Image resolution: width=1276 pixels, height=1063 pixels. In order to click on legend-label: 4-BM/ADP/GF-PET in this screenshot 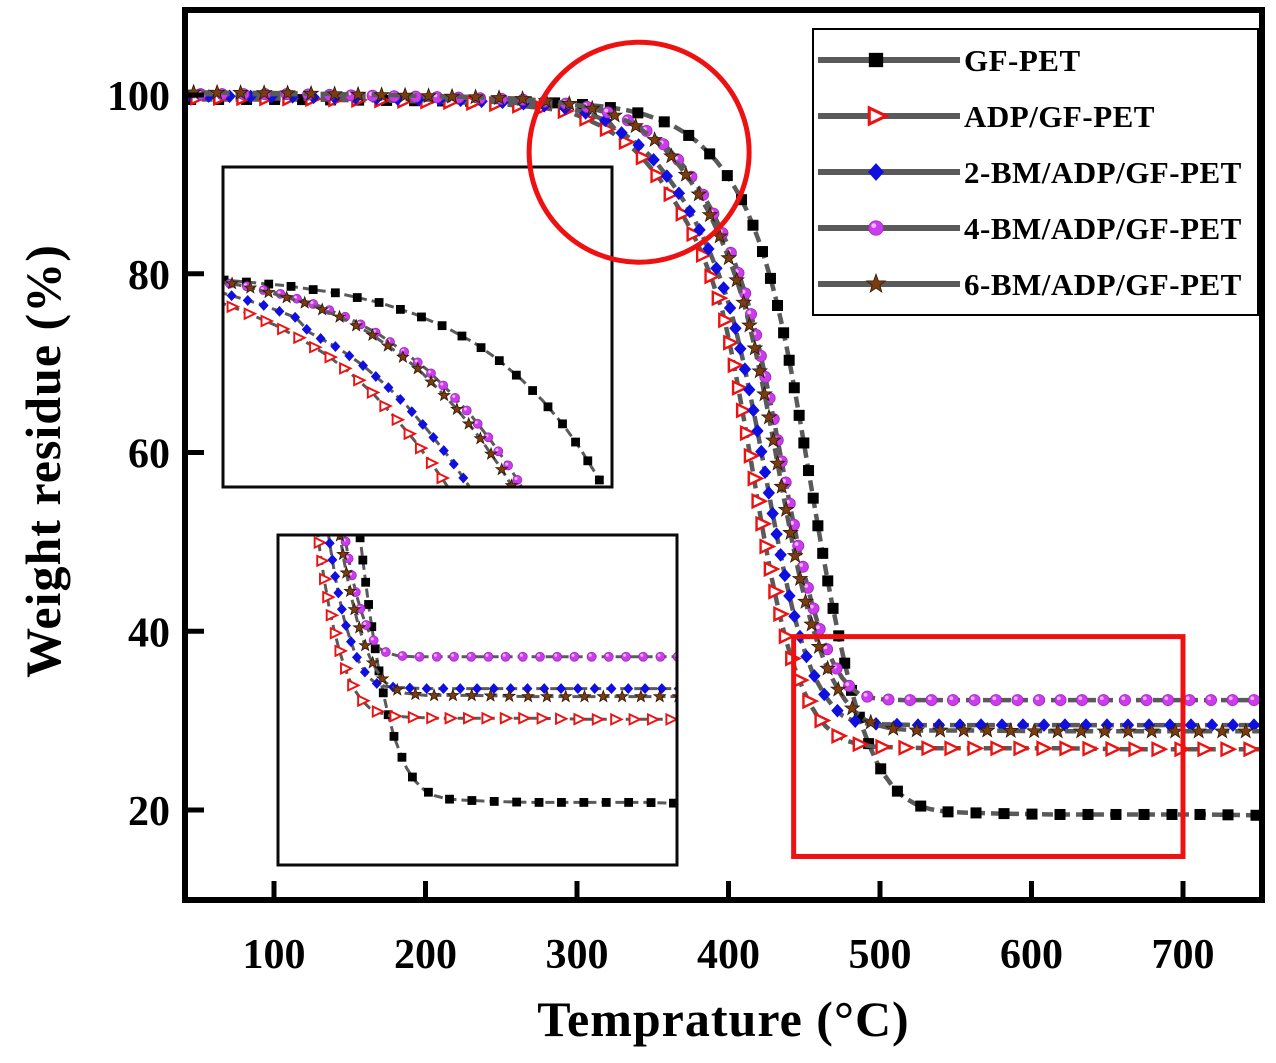, I will do `click(1103, 228)`.